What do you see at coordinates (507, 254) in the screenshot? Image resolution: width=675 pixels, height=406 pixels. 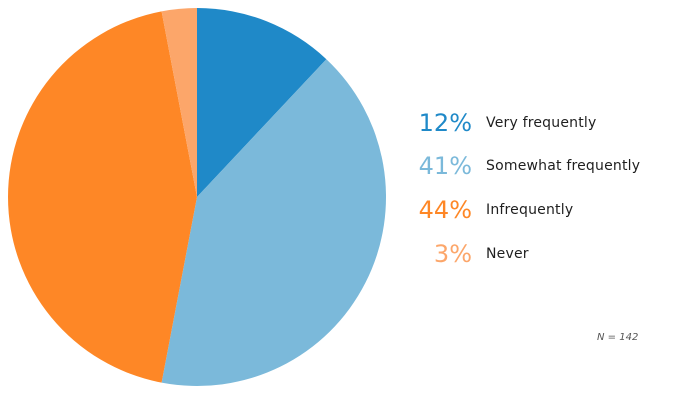 I see `legend-label: Never` at bounding box center [507, 254].